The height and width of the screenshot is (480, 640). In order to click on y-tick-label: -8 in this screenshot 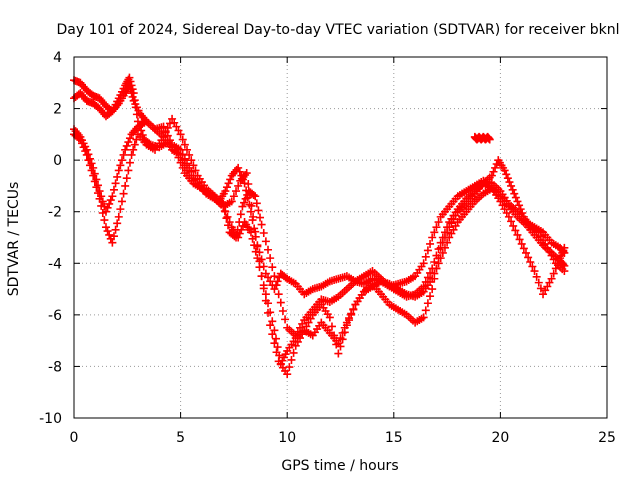, I will do `click(55, 367)`.